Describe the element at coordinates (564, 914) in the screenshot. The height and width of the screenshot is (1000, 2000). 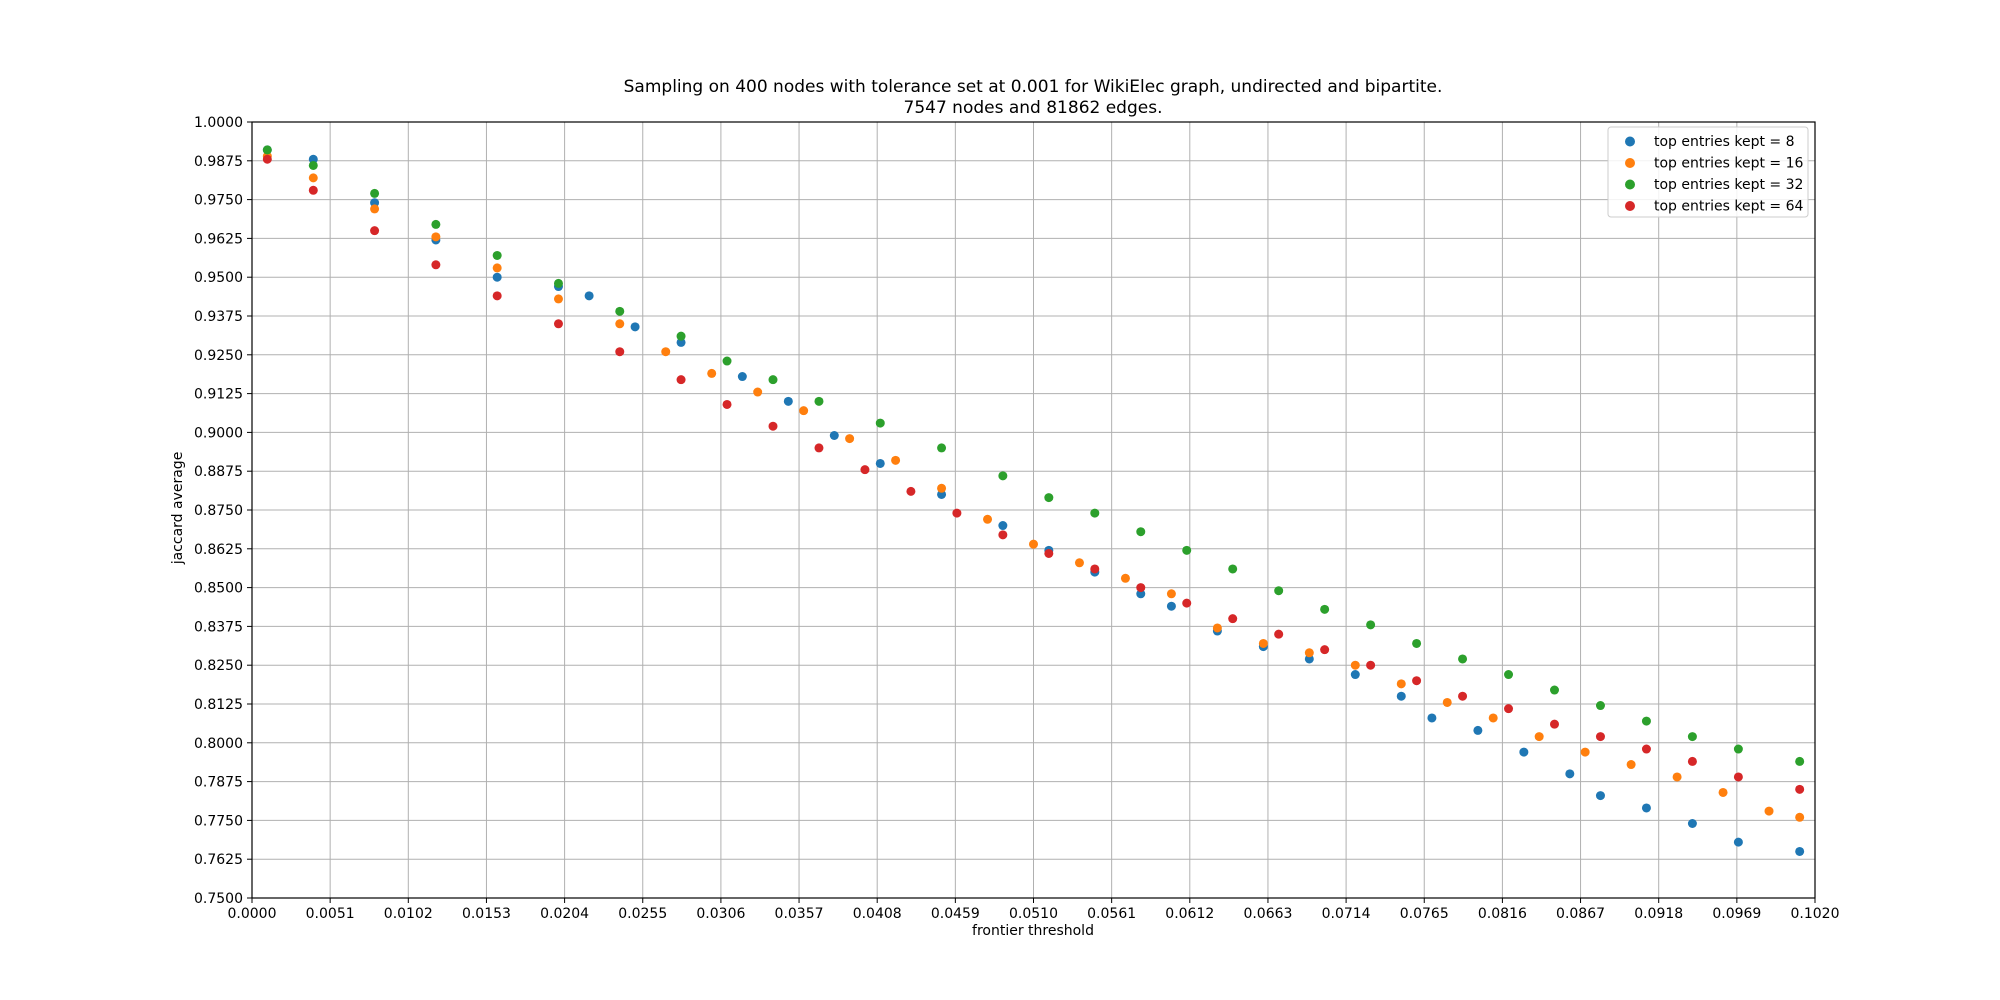
I see `x-tick-label: 0.0204` at that location.